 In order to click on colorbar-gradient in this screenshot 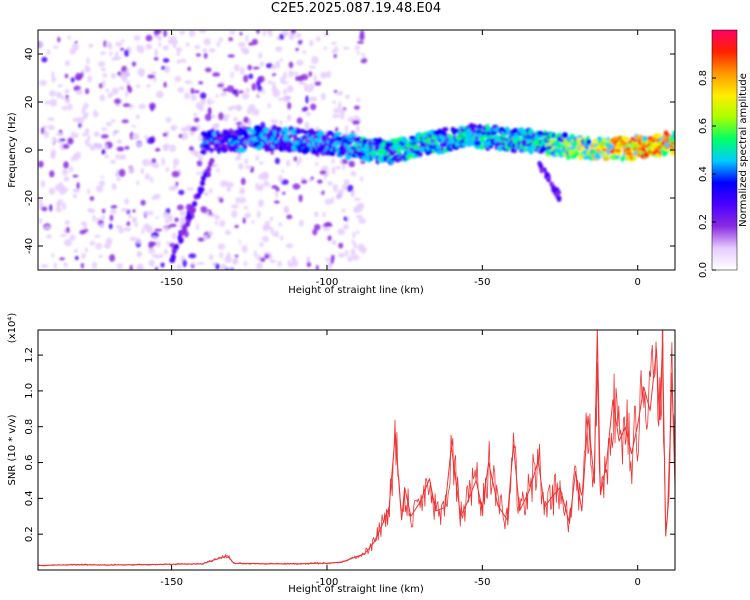, I will do `click(724, 150)`.